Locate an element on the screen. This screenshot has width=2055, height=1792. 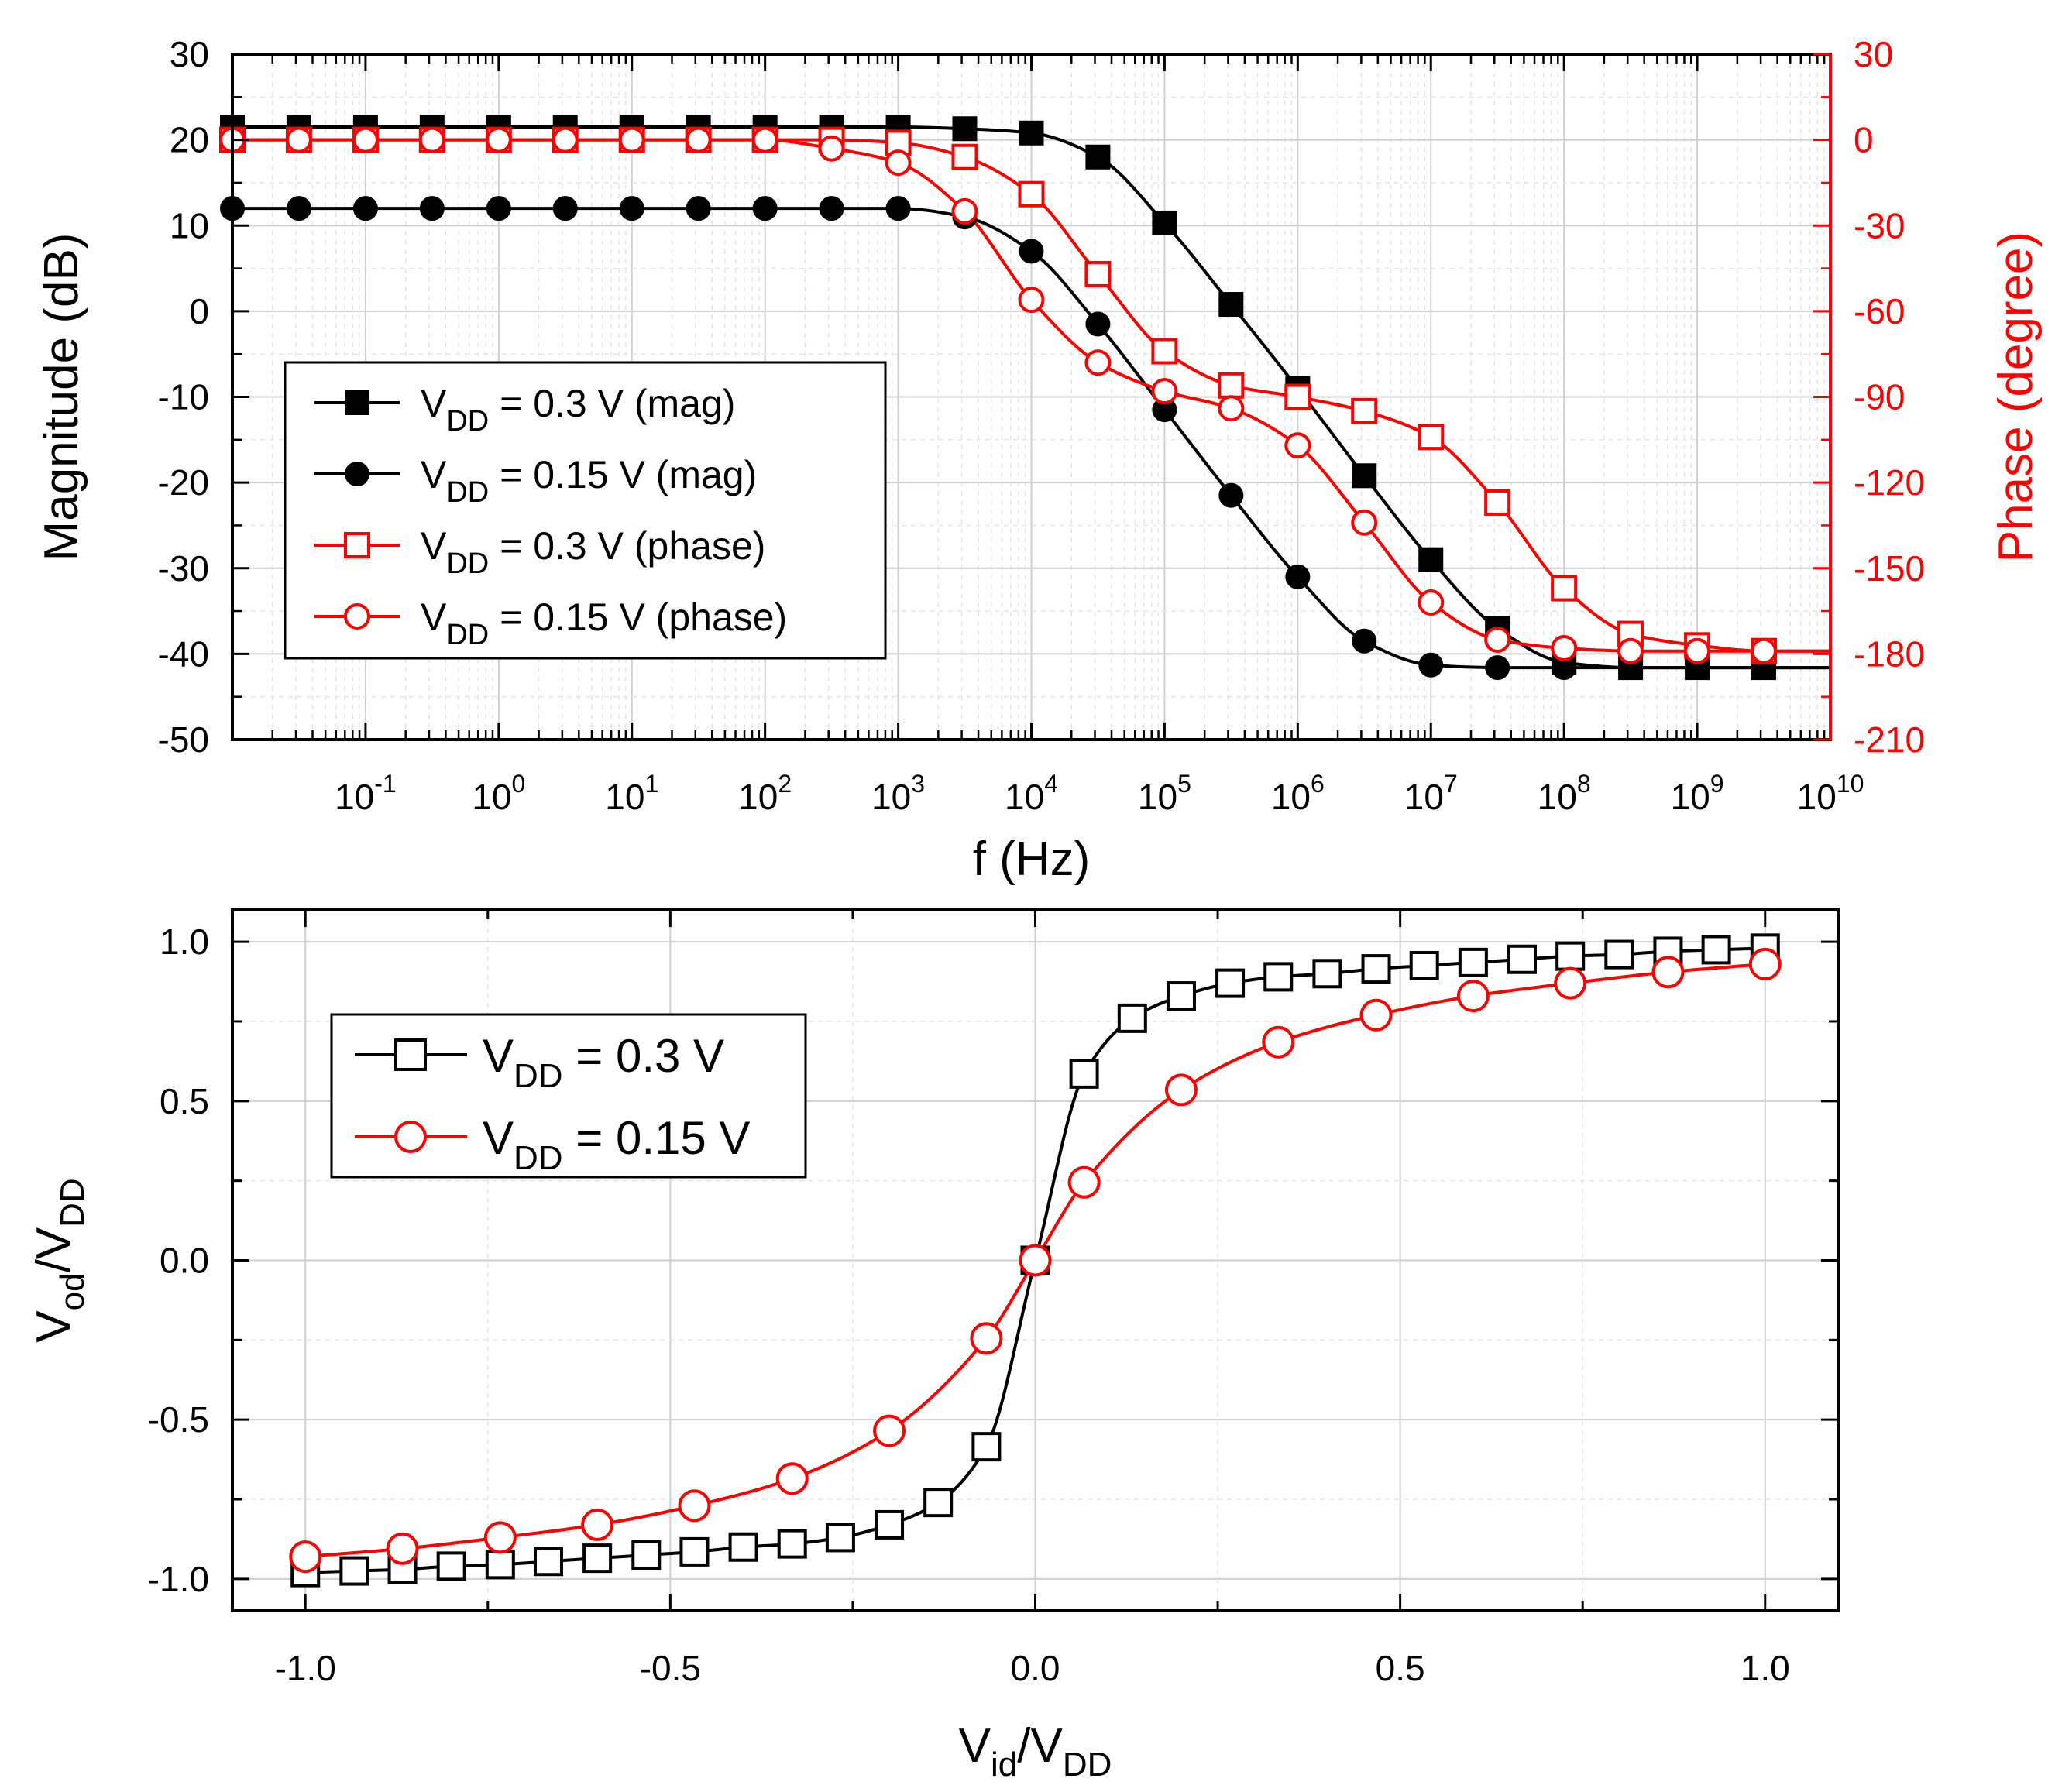
bode-right-y-tick-label-8: -210 is located at coordinates (1889, 739).